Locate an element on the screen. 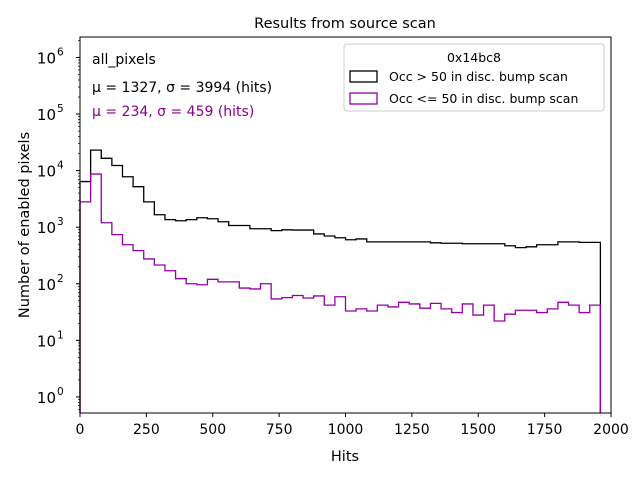 This screenshot has width=640, height=480. annotation-dataset: all_pixels is located at coordinates (124, 60).